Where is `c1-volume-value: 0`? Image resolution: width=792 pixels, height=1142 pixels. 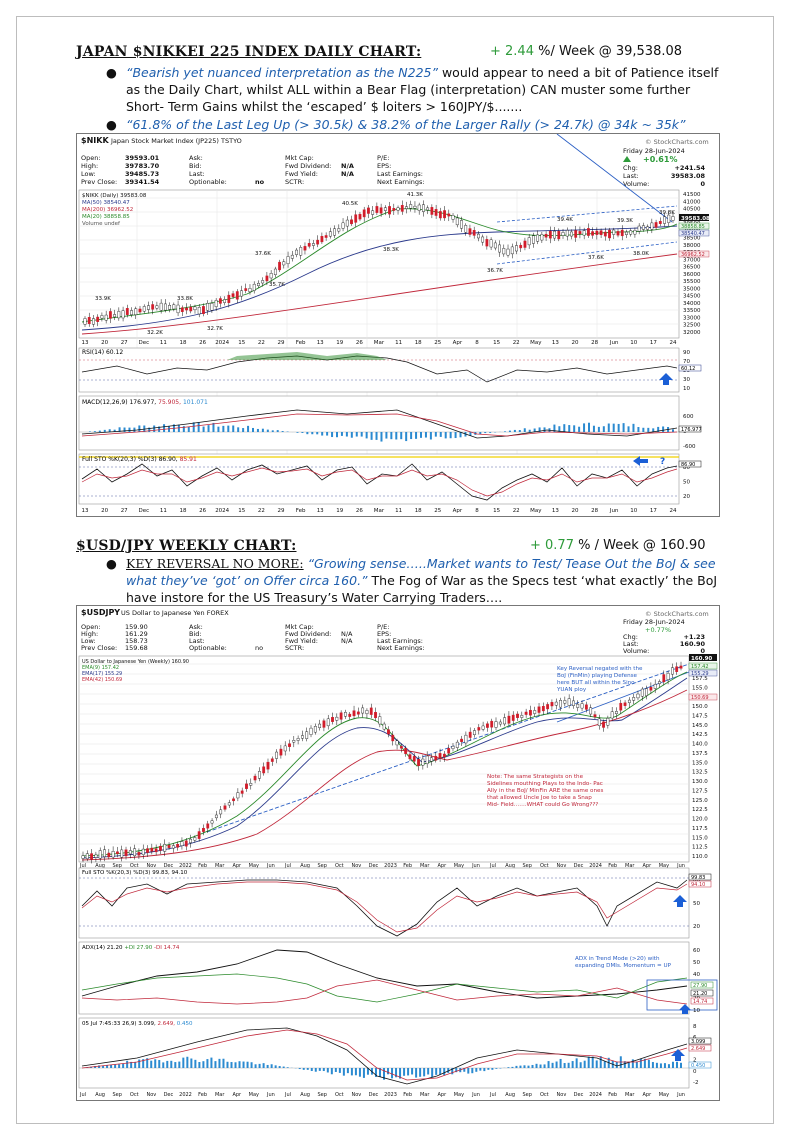
c1-volume-value: 0 is located at coordinates (702, 184).